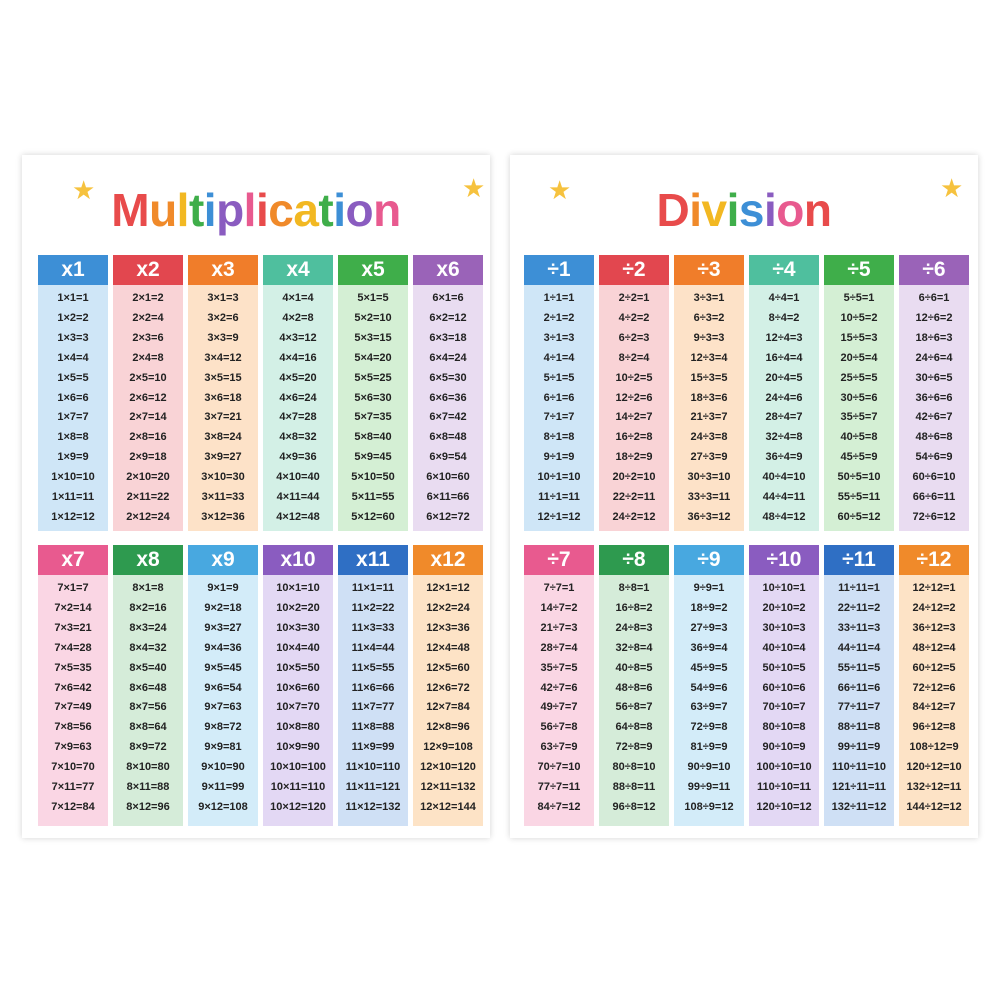 This screenshot has height=1000, width=1000. Describe the element at coordinates (298, 337) in the screenshot. I see `fact: 4×3=12` at that location.